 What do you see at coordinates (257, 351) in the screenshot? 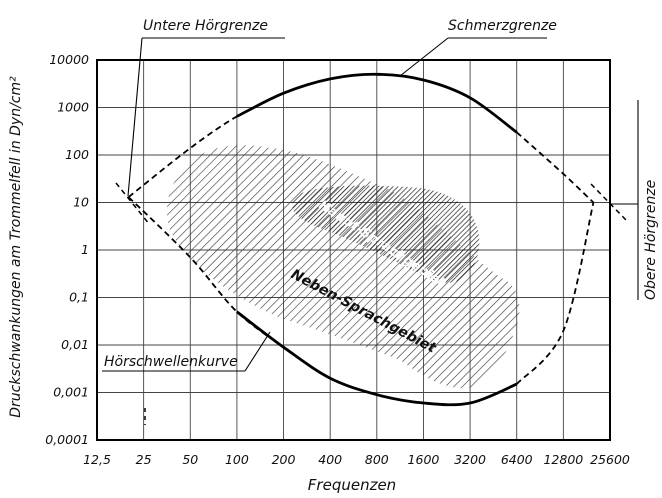
I see `hoerschwellenkurve-leader` at bounding box center [257, 351].